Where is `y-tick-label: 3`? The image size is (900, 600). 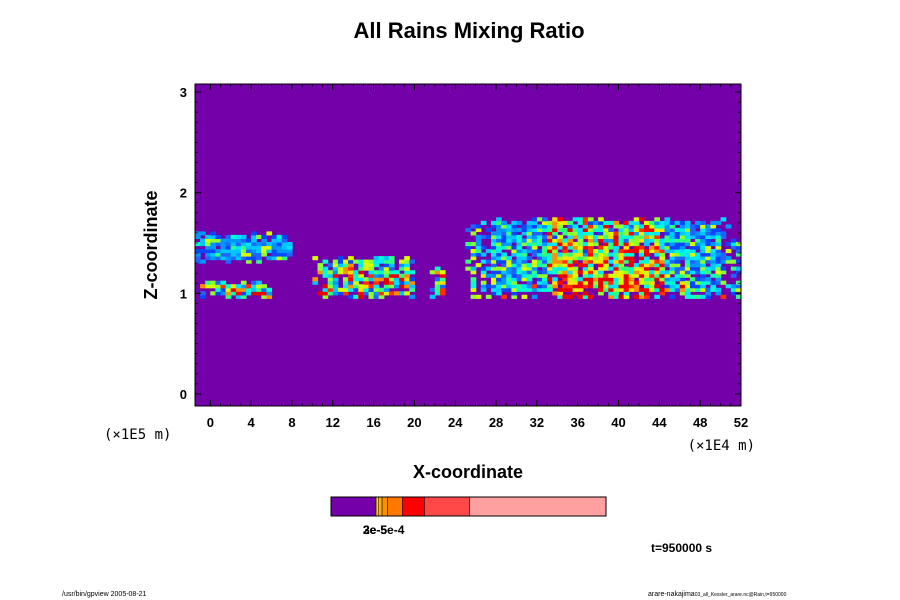 y-tick-label: 3 is located at coordinates (183, 92).